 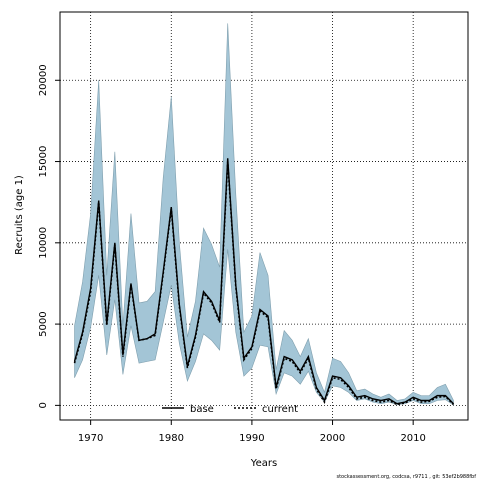 I want to click on legend-label-base: base, so click(x=202, y=409).